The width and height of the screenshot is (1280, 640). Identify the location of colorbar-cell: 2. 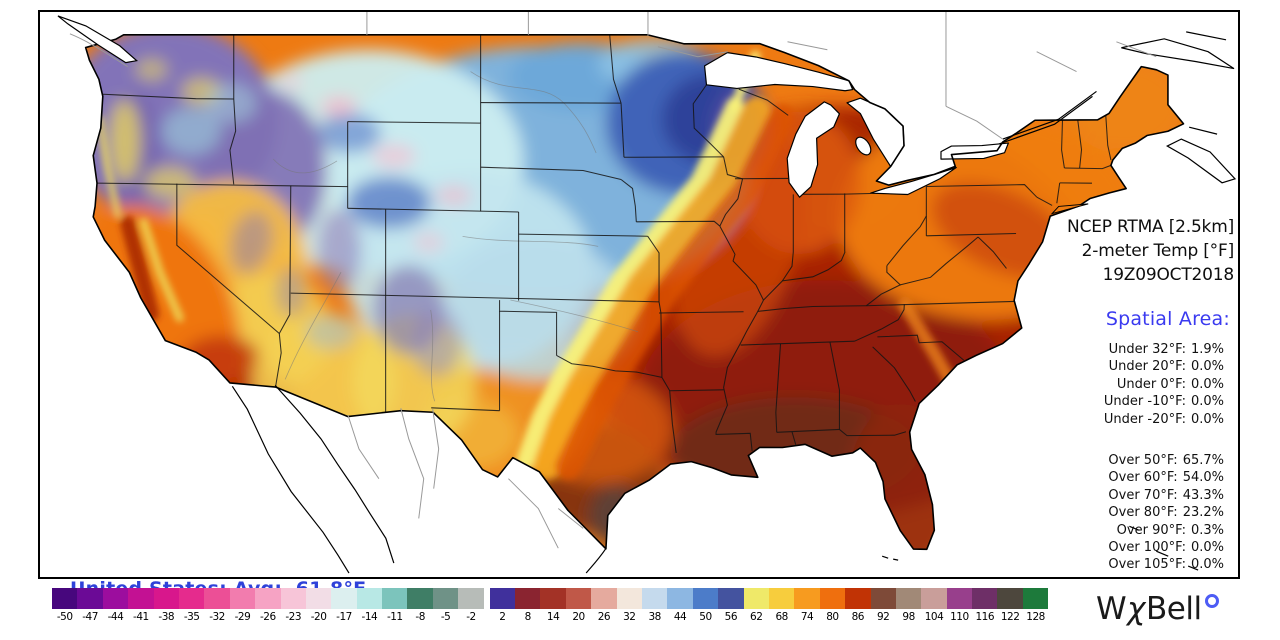
(502, 605).